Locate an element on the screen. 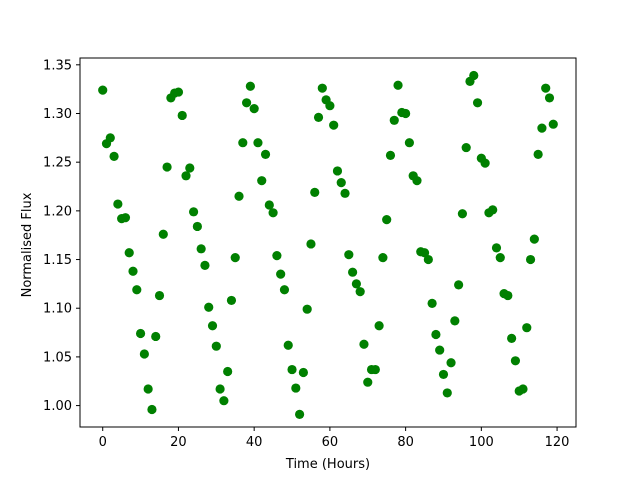 This screenshot has height=480, width=640. x-tick-label: 0 is located at coordinates (103, 442).